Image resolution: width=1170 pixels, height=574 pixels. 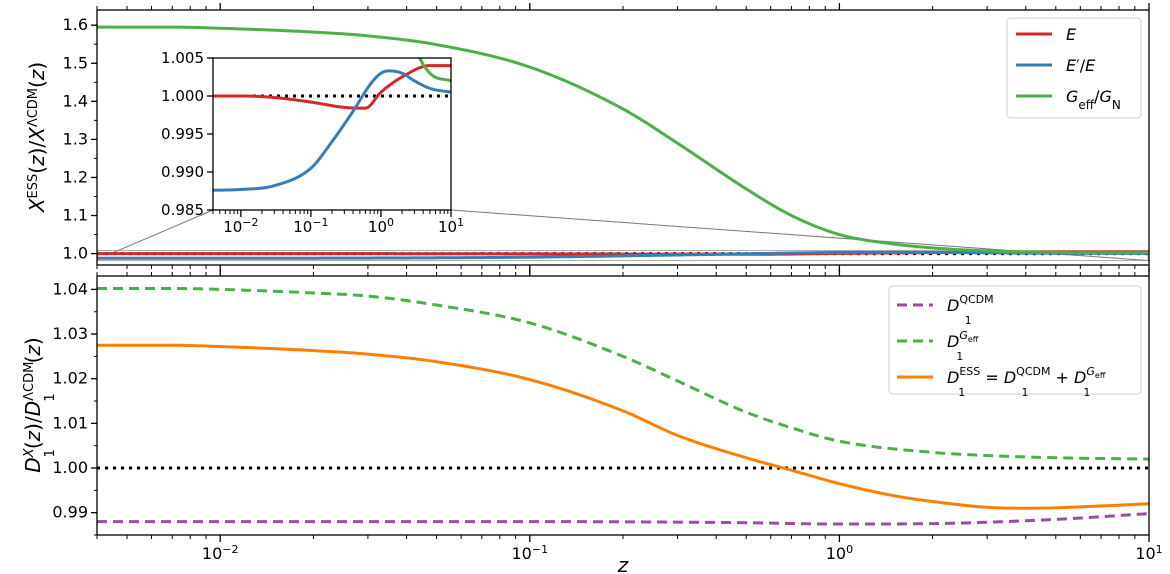 What do you see at coordinates (37, 137) in the screenshot?
I see `top-y-axis-label: XESS(z)/XΛCDM(z)` at bounding box center [37, 137].